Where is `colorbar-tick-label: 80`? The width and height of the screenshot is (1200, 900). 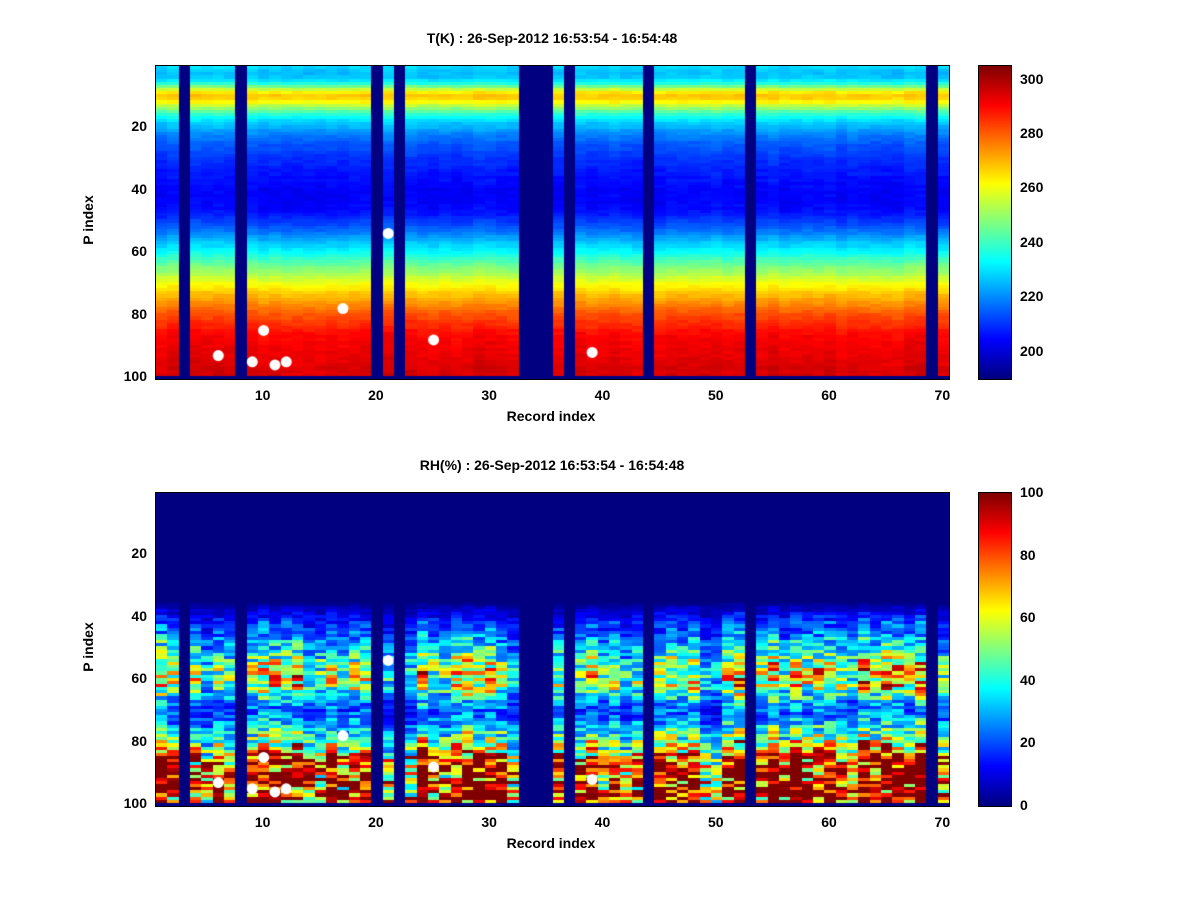
colorbar-tick-label: 80 is located at coordinates (1028, 554).